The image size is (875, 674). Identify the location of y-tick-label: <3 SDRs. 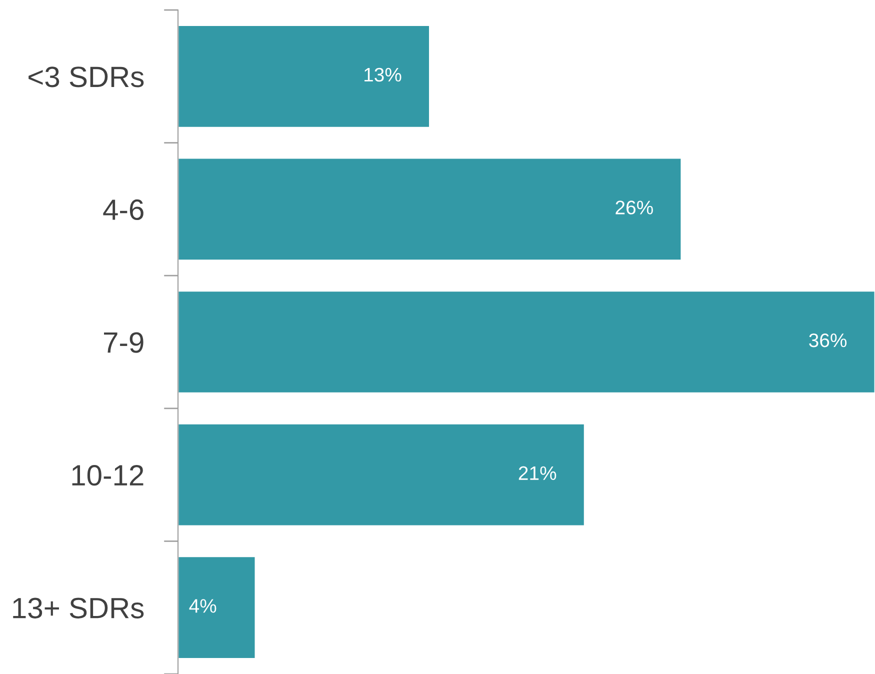
(86, 77).